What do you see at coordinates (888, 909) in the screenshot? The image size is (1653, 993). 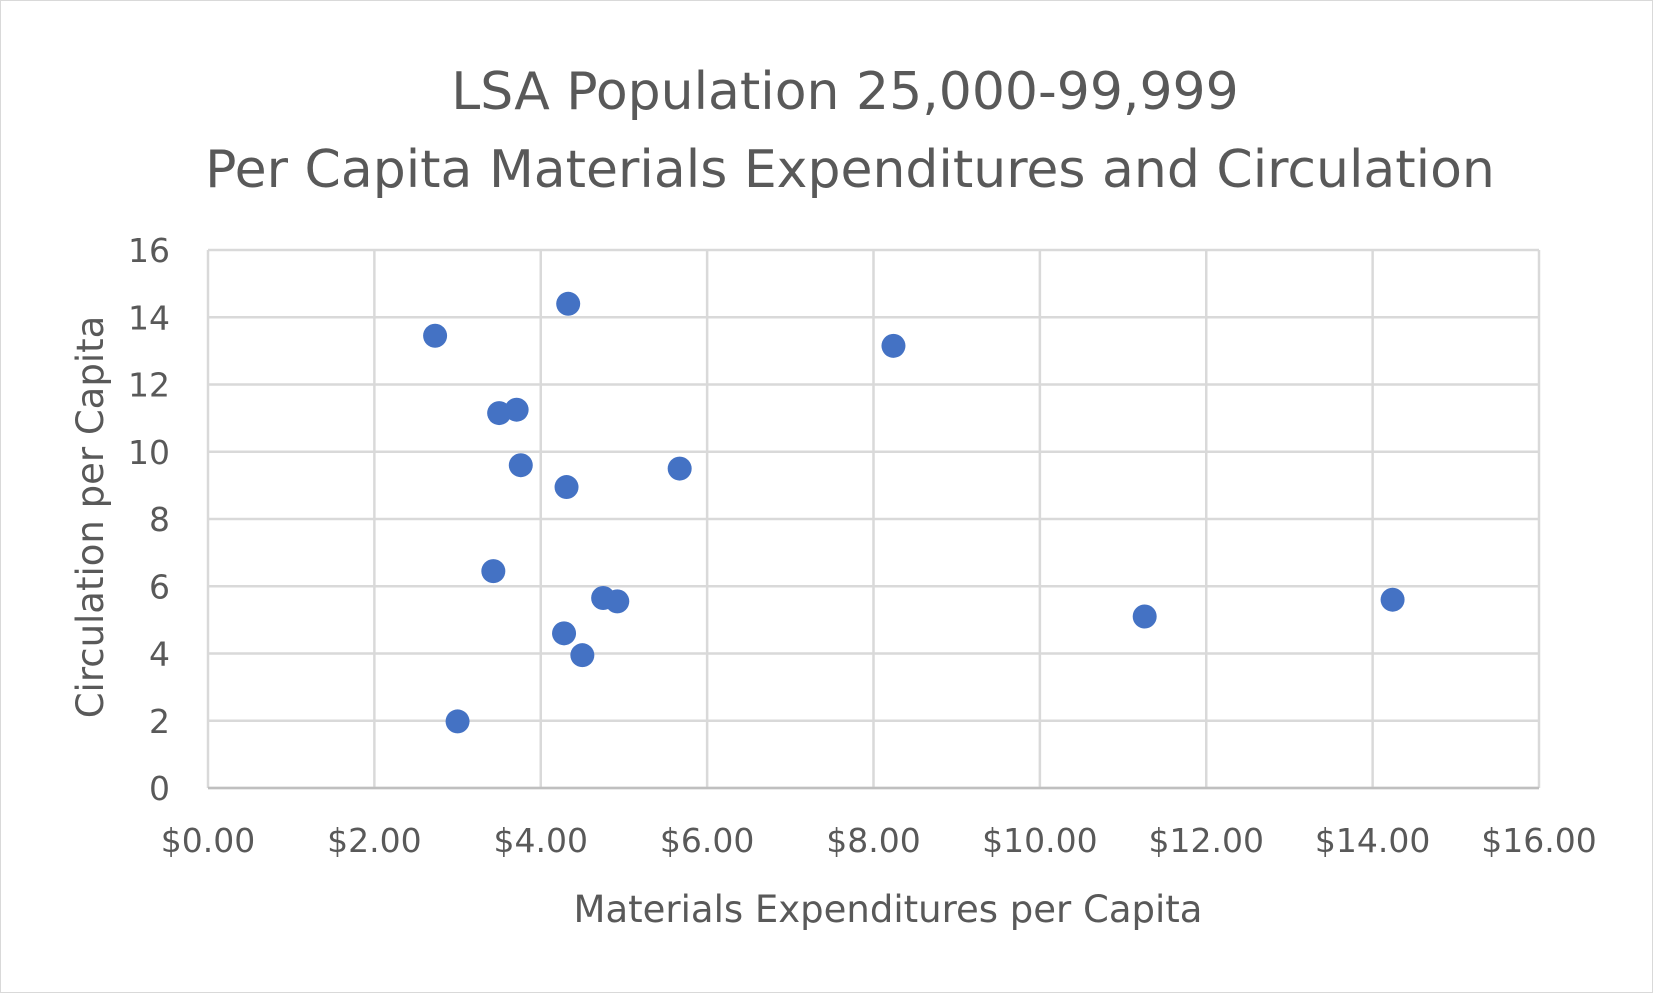 I see `x-axis-title: Materials Expenditures per Capita` at bounding box center [888, 909].